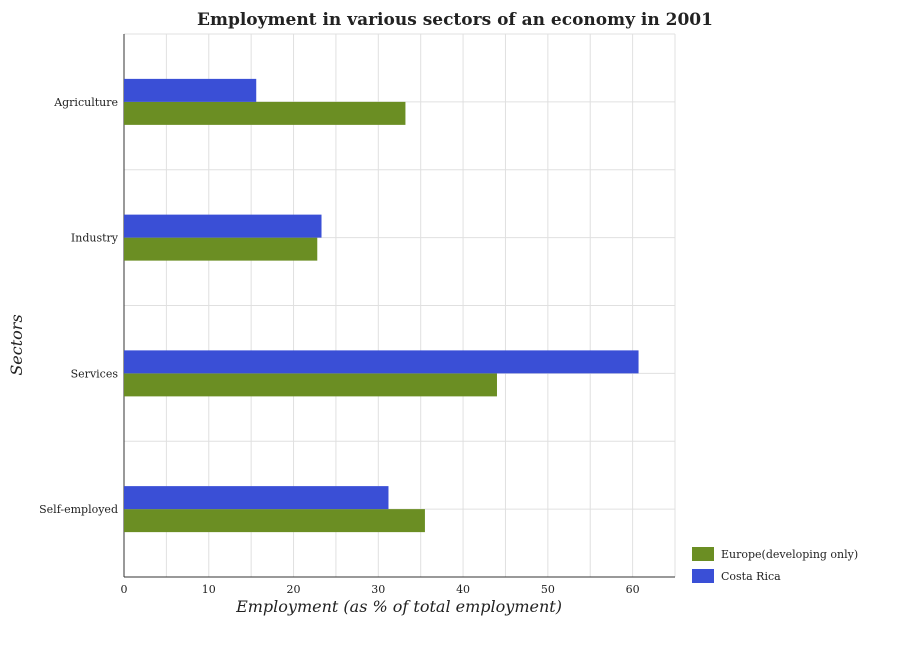 This screenshot has width=915, height=654. What do you see at coordinates (79, 306) in the screenshot?
I see `category-labels: Agriculture Industry Services Self-employed` at bounding box center [79, 306].